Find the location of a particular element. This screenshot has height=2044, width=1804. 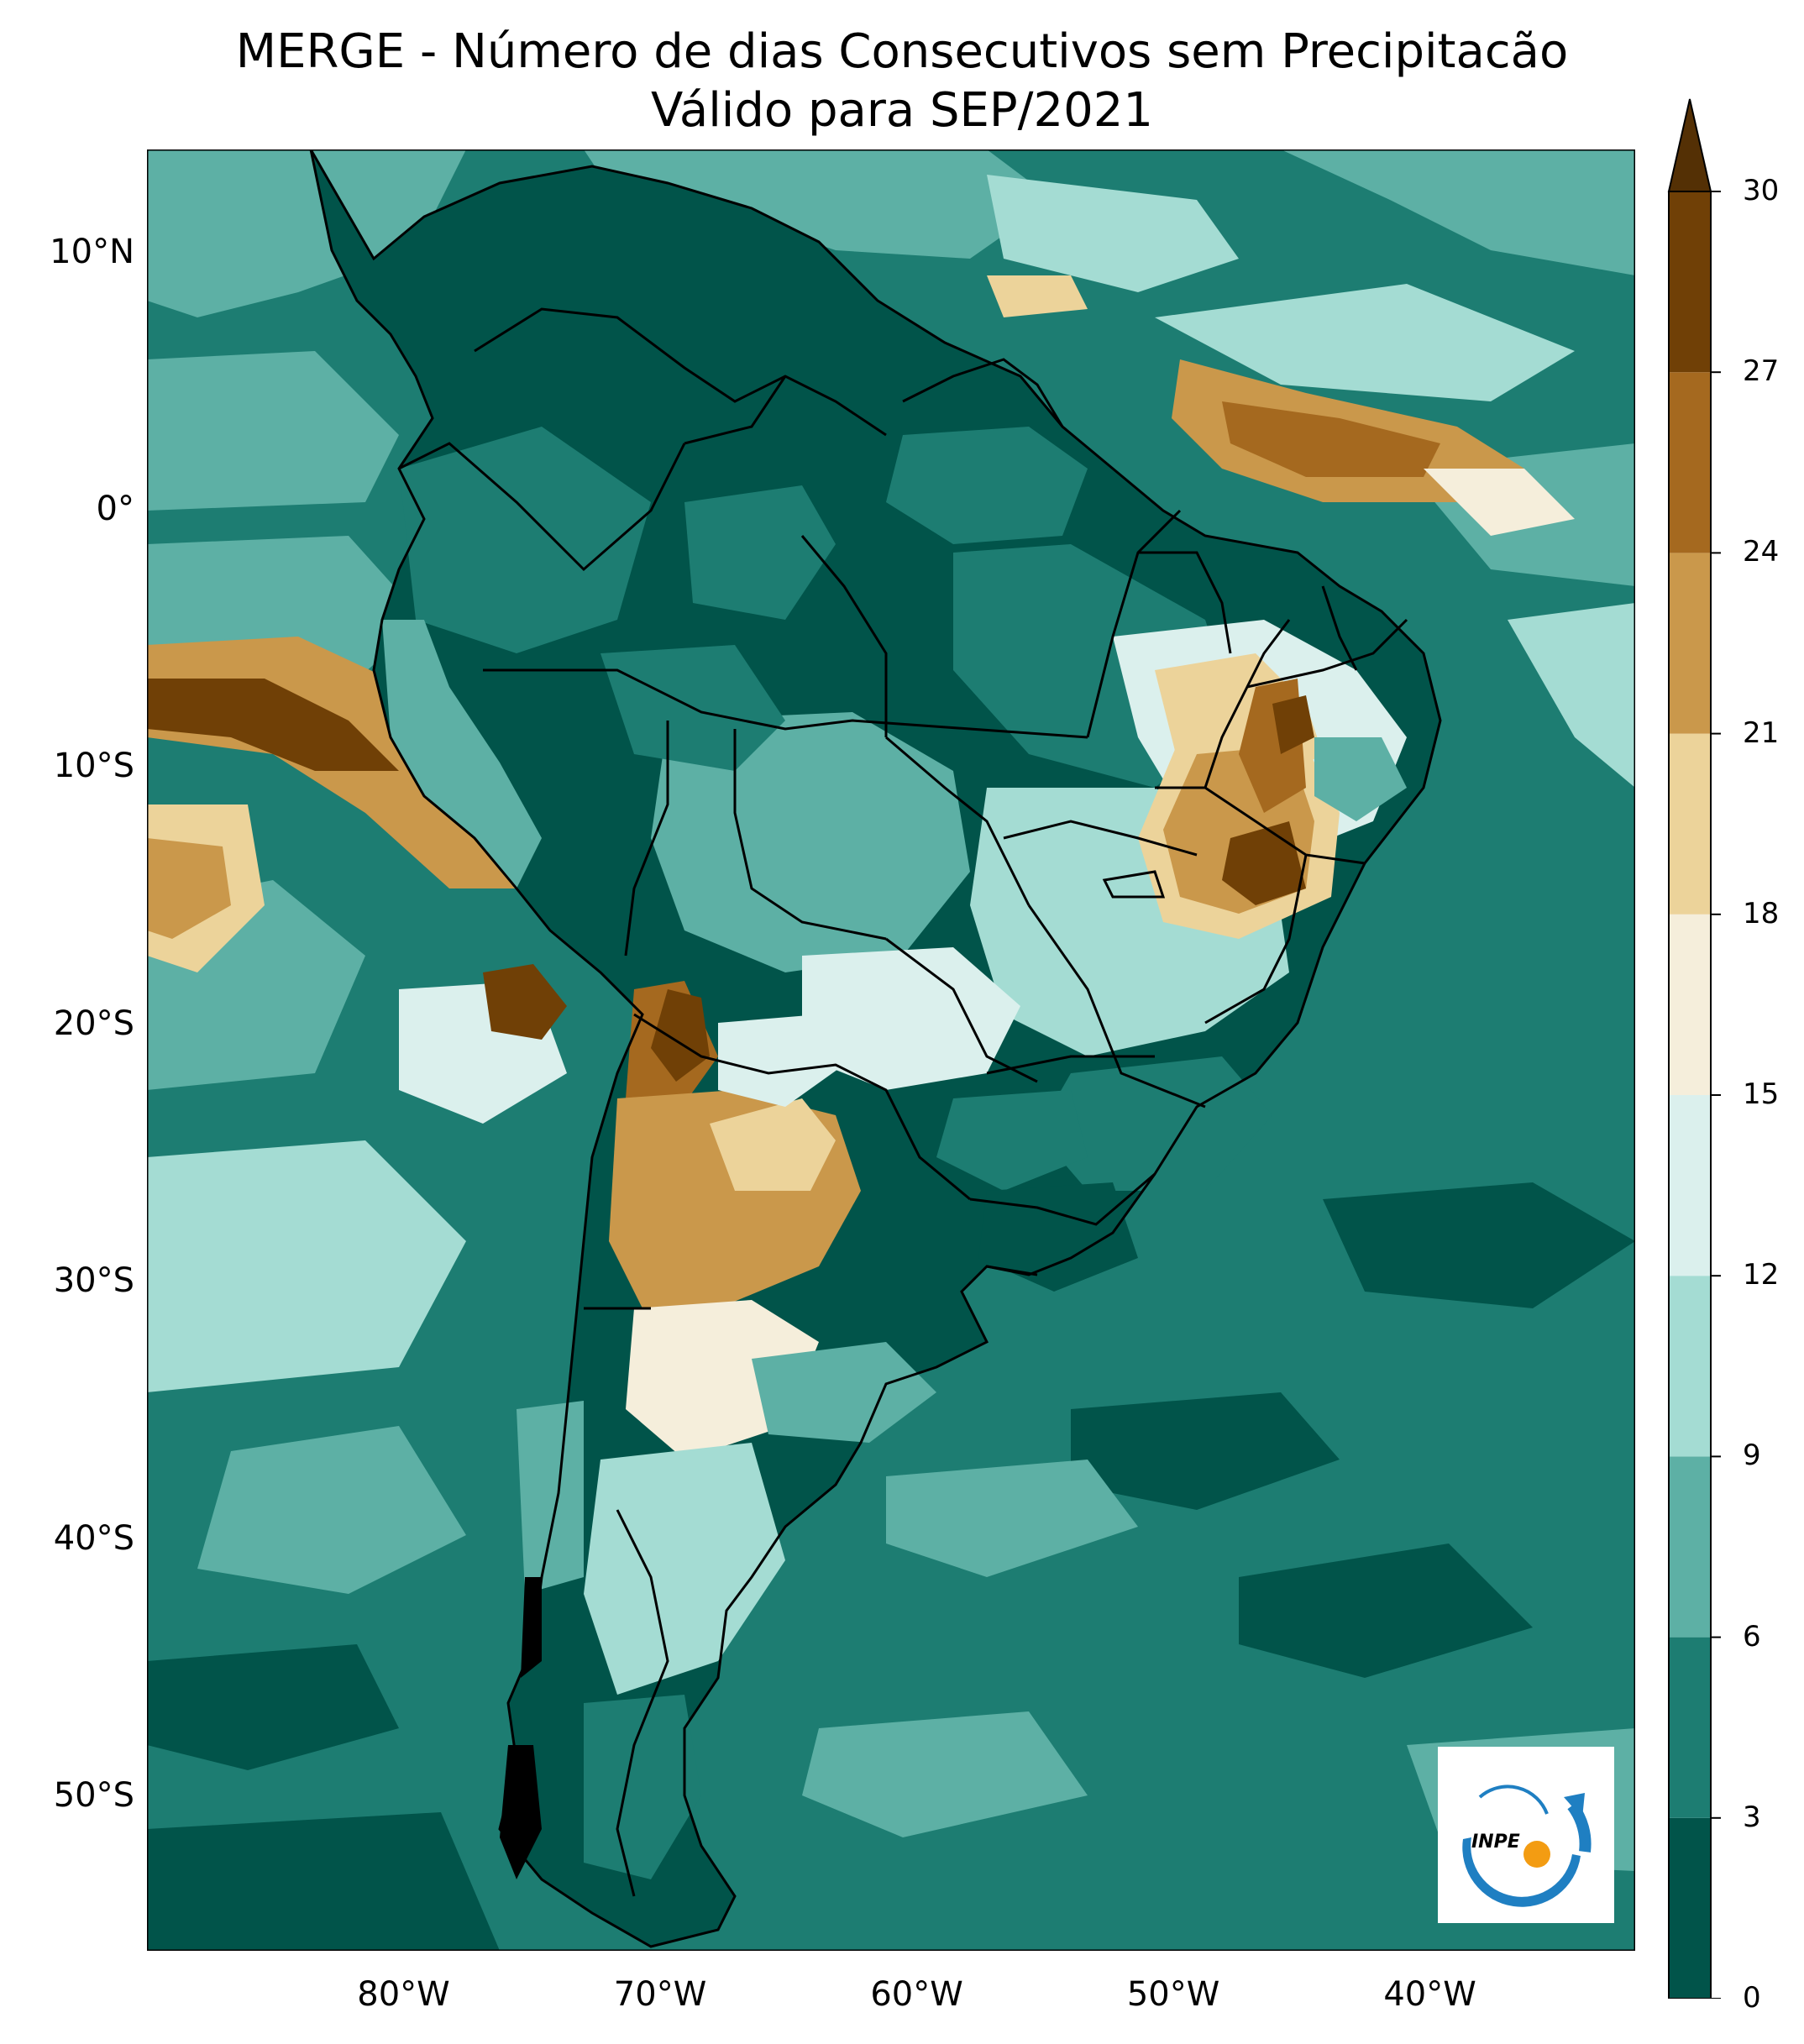

inpe-logo: INPE is located at coordinates (1526, 1835).